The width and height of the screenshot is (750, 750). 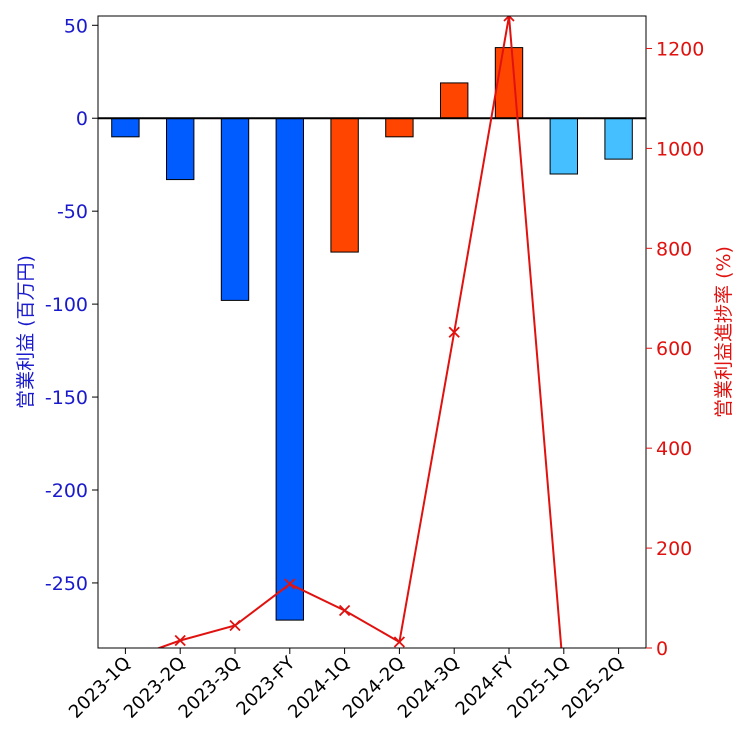 I want to click on y-tick-label: 50, so click(x=76, y=26).